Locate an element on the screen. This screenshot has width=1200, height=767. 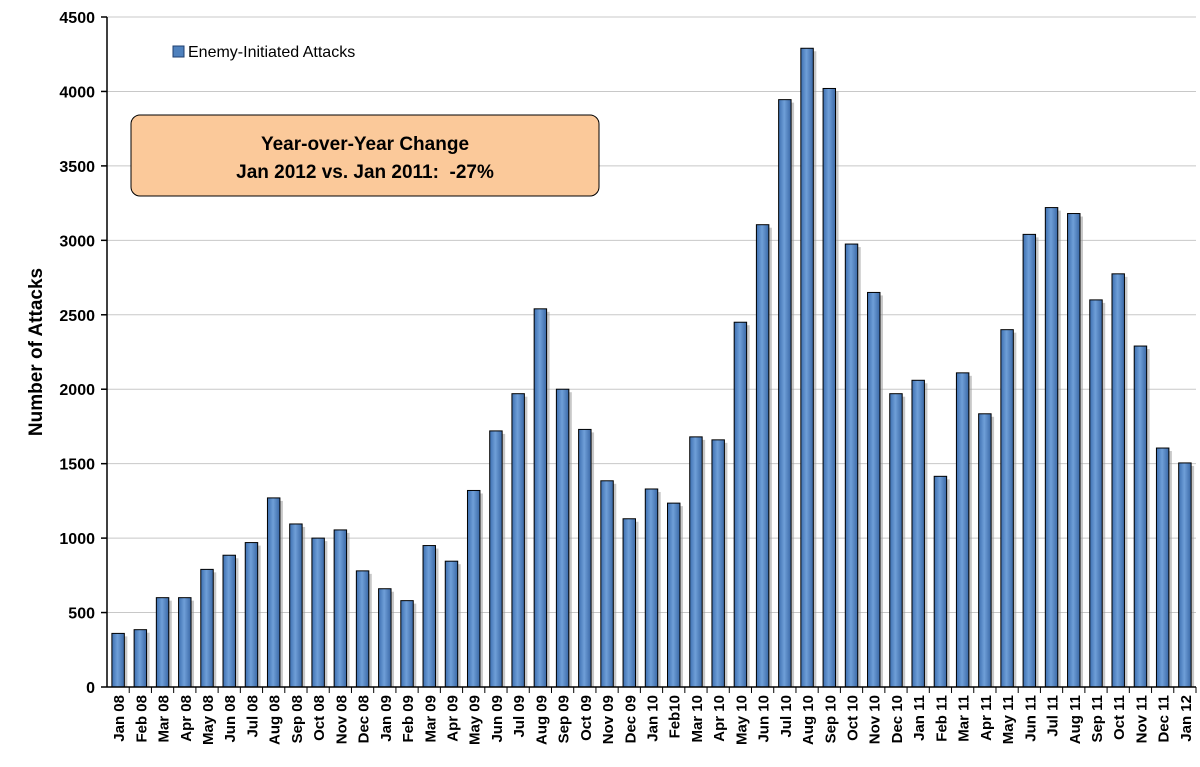
x-tick-label: May 09 is located at coordinates (475, 720).